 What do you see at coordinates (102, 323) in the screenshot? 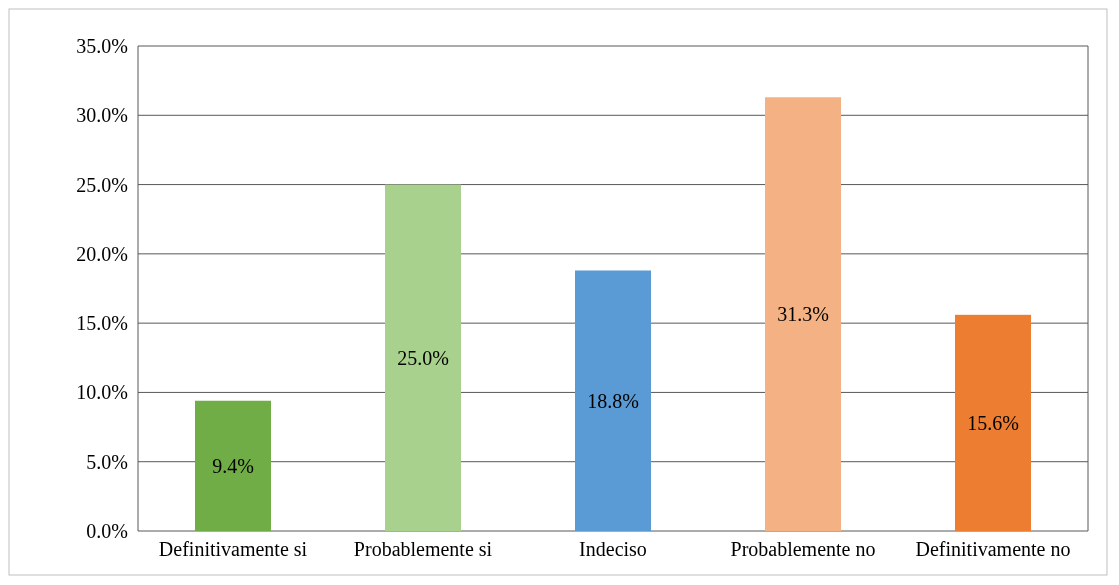
I see `y-tick-label: 15.0%` at bounding box center [102, 323].